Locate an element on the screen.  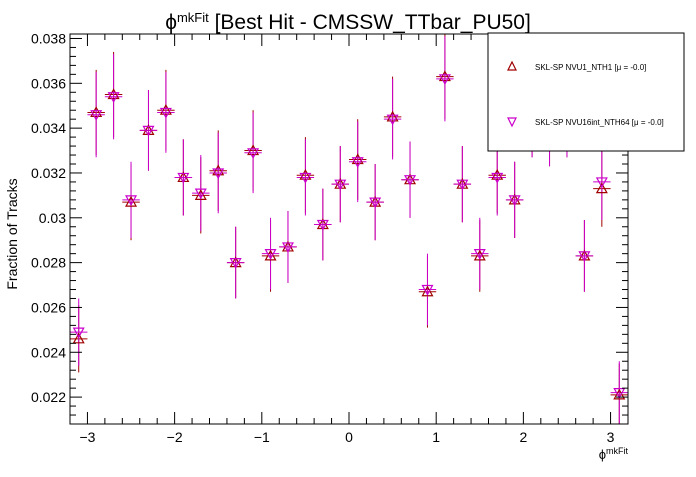
y-axis-label: Fraction of Tracks is located at coordinates (12, 233).